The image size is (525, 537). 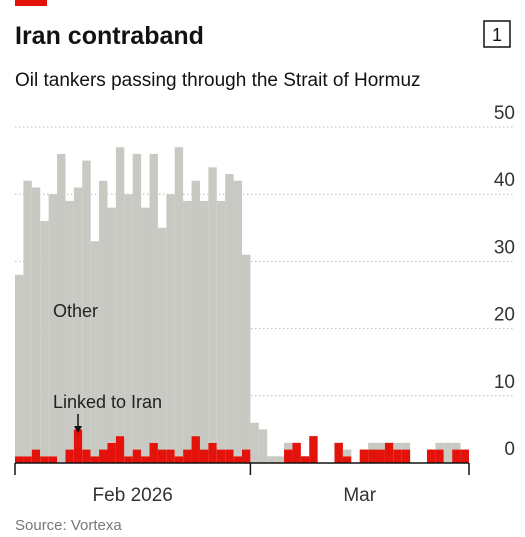 I want to click on y-tick-label: 50, so click(x=504, y=113).